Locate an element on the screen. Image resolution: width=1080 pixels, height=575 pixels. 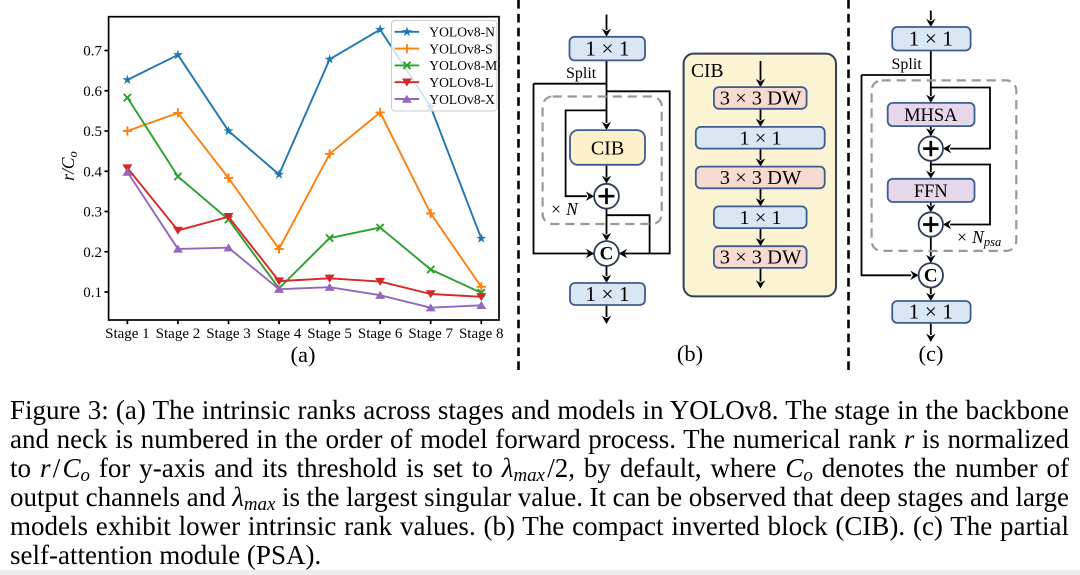
svg-text: r/Co is located at coordinates (69, 166).